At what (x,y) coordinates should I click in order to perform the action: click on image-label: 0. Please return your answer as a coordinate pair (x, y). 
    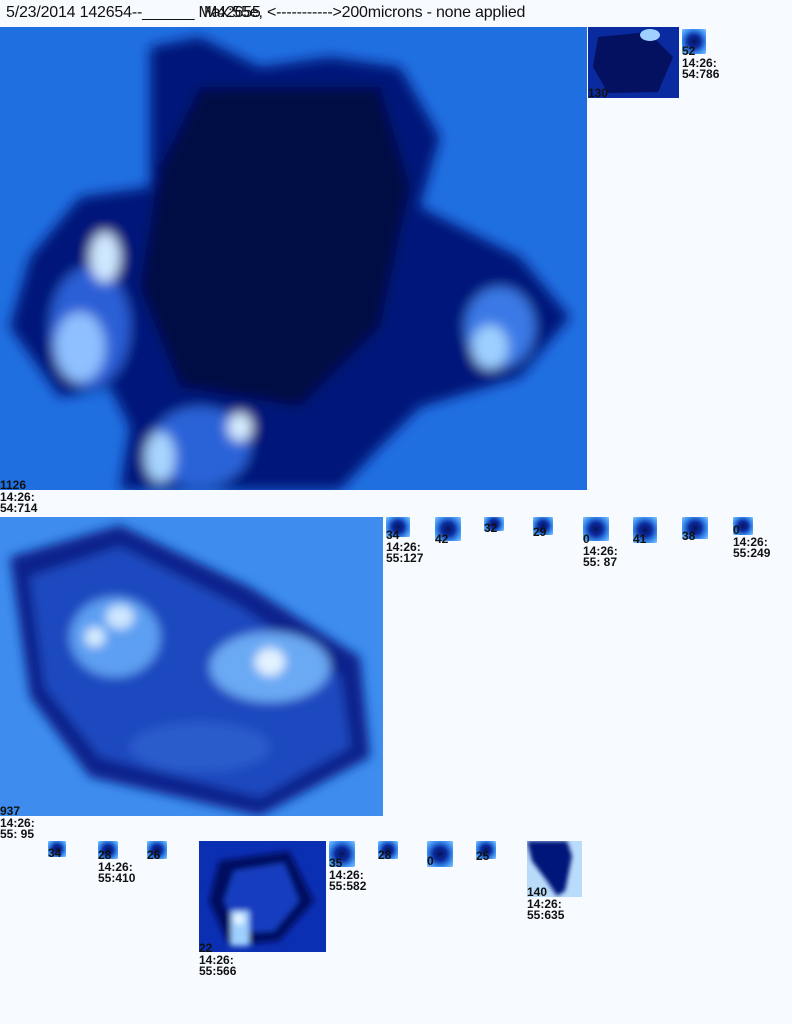
    Looking at the image, I should click on (430, 861).